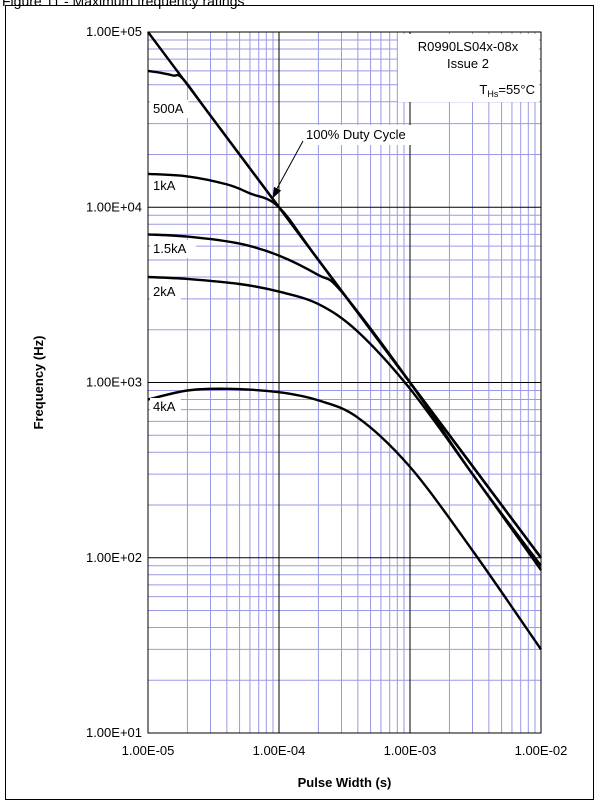 This screenshot has height=804, width=600. I want to click on x-axis-title: Pulse Width (s), so click(345, 782).